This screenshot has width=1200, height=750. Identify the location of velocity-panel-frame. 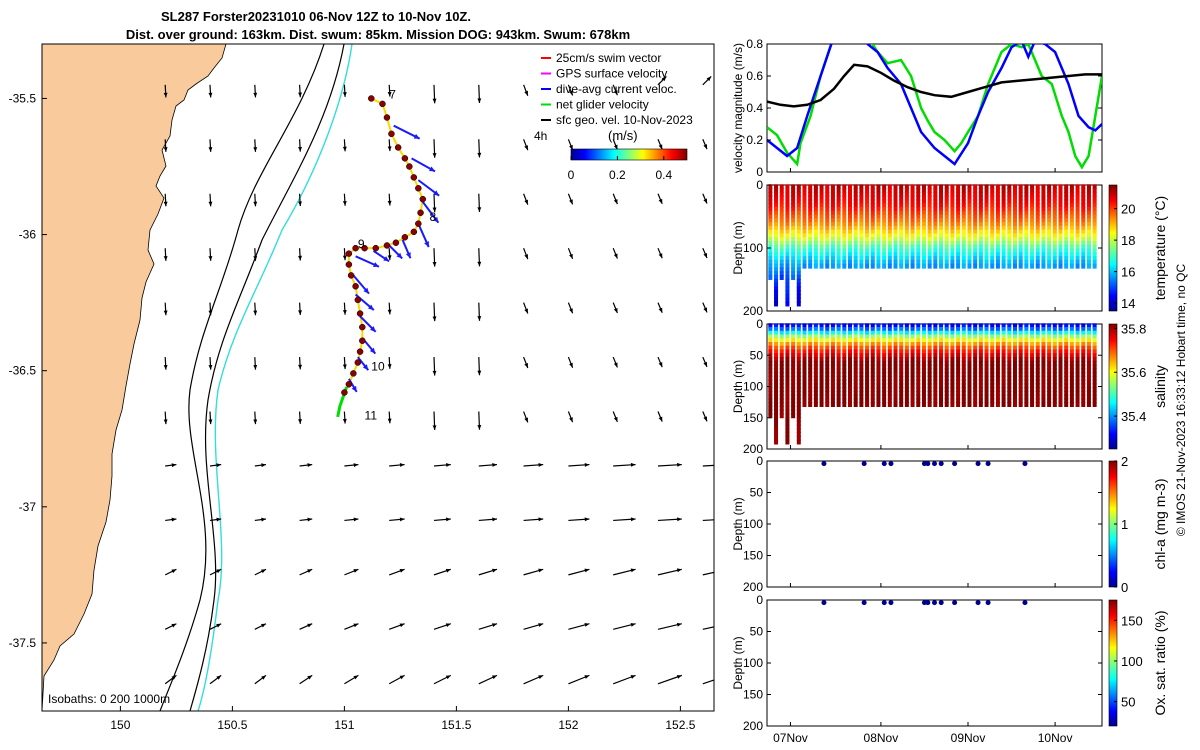
(934, 108).